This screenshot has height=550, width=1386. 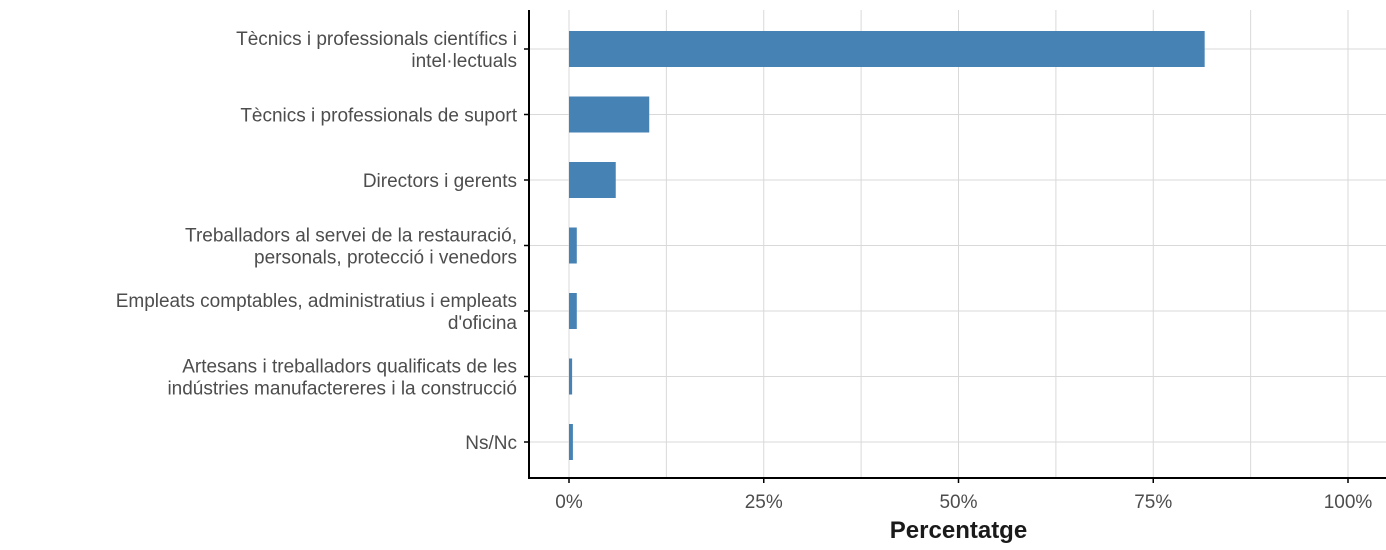 I want to click on category-label: Directors i gerents, so click(x=440, y=181).